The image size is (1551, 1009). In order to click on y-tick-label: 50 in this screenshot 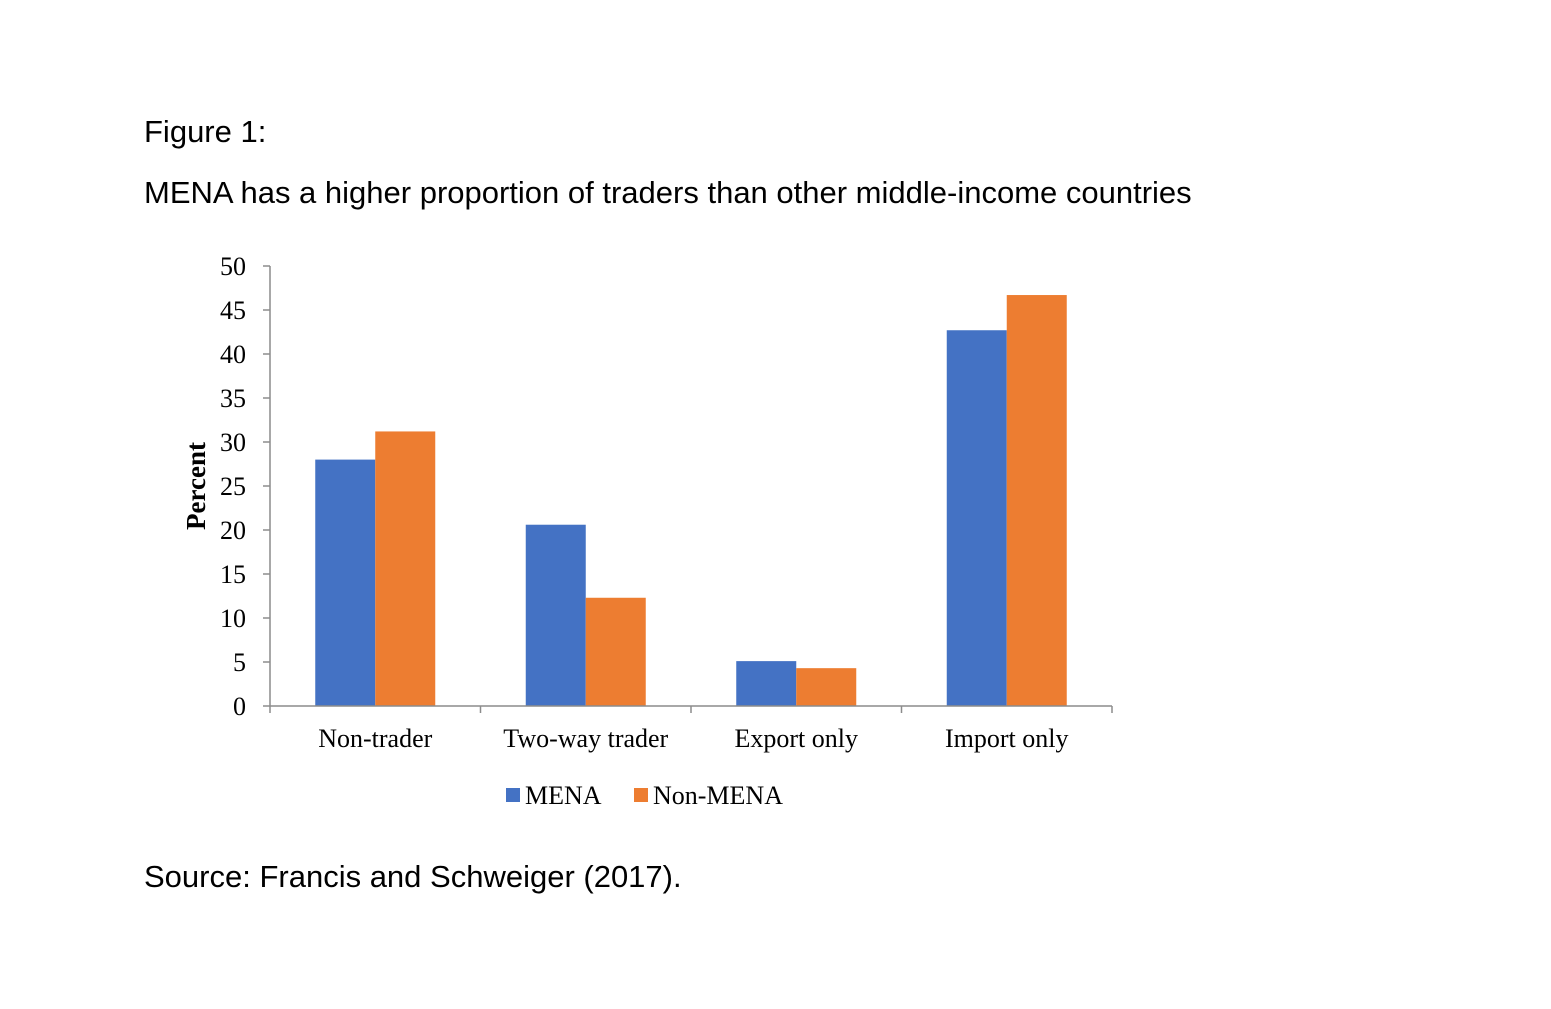, I will do `click(233, 266)`.